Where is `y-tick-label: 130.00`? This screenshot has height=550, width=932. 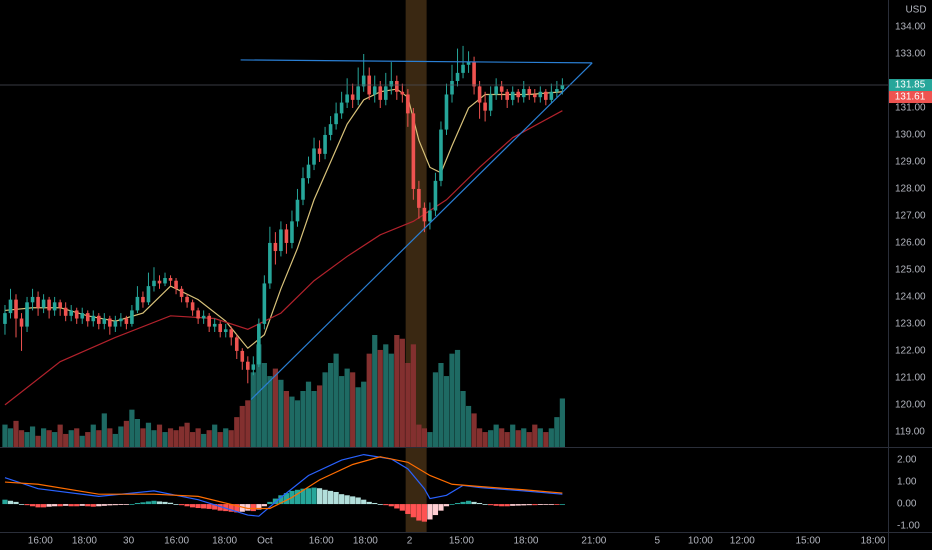
y-tick-label: 130.00 is located at coordinates (910, 135).